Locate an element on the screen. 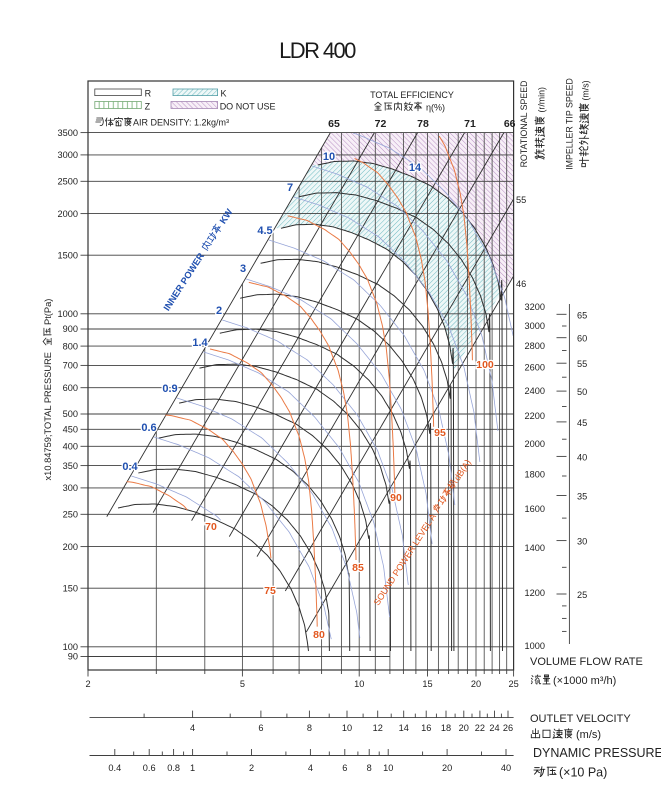 Image resolution: width=661 pixels, height=805 pixels. svg-text: 16 is located at coordinates (426, 728).